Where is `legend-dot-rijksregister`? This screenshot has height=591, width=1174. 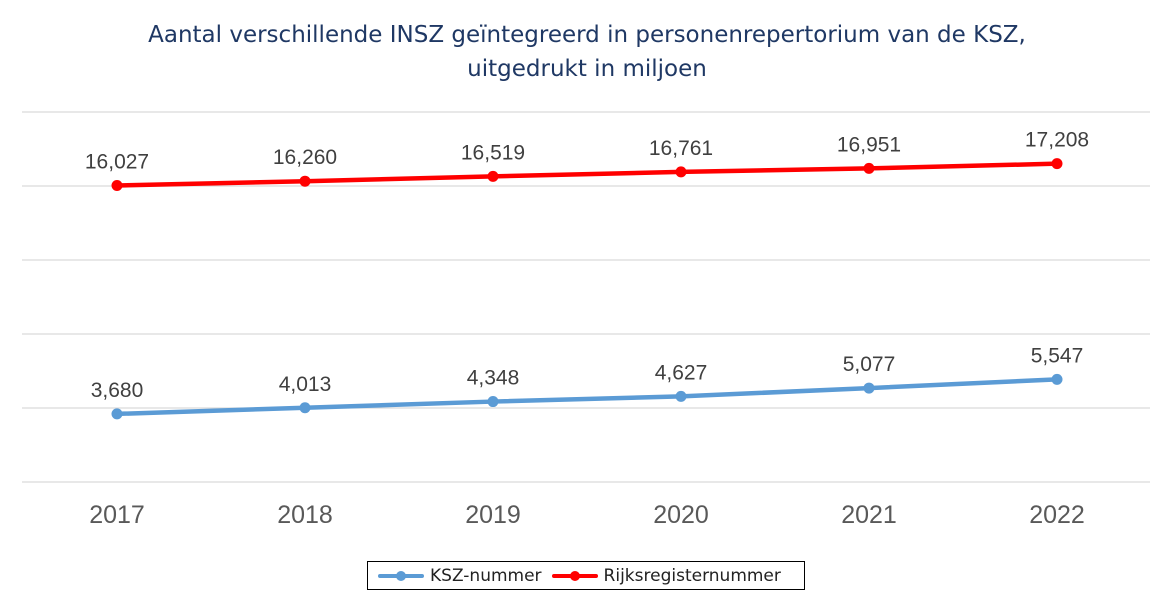
legend-dot-rijksregister is located at coordinates (574, 575).